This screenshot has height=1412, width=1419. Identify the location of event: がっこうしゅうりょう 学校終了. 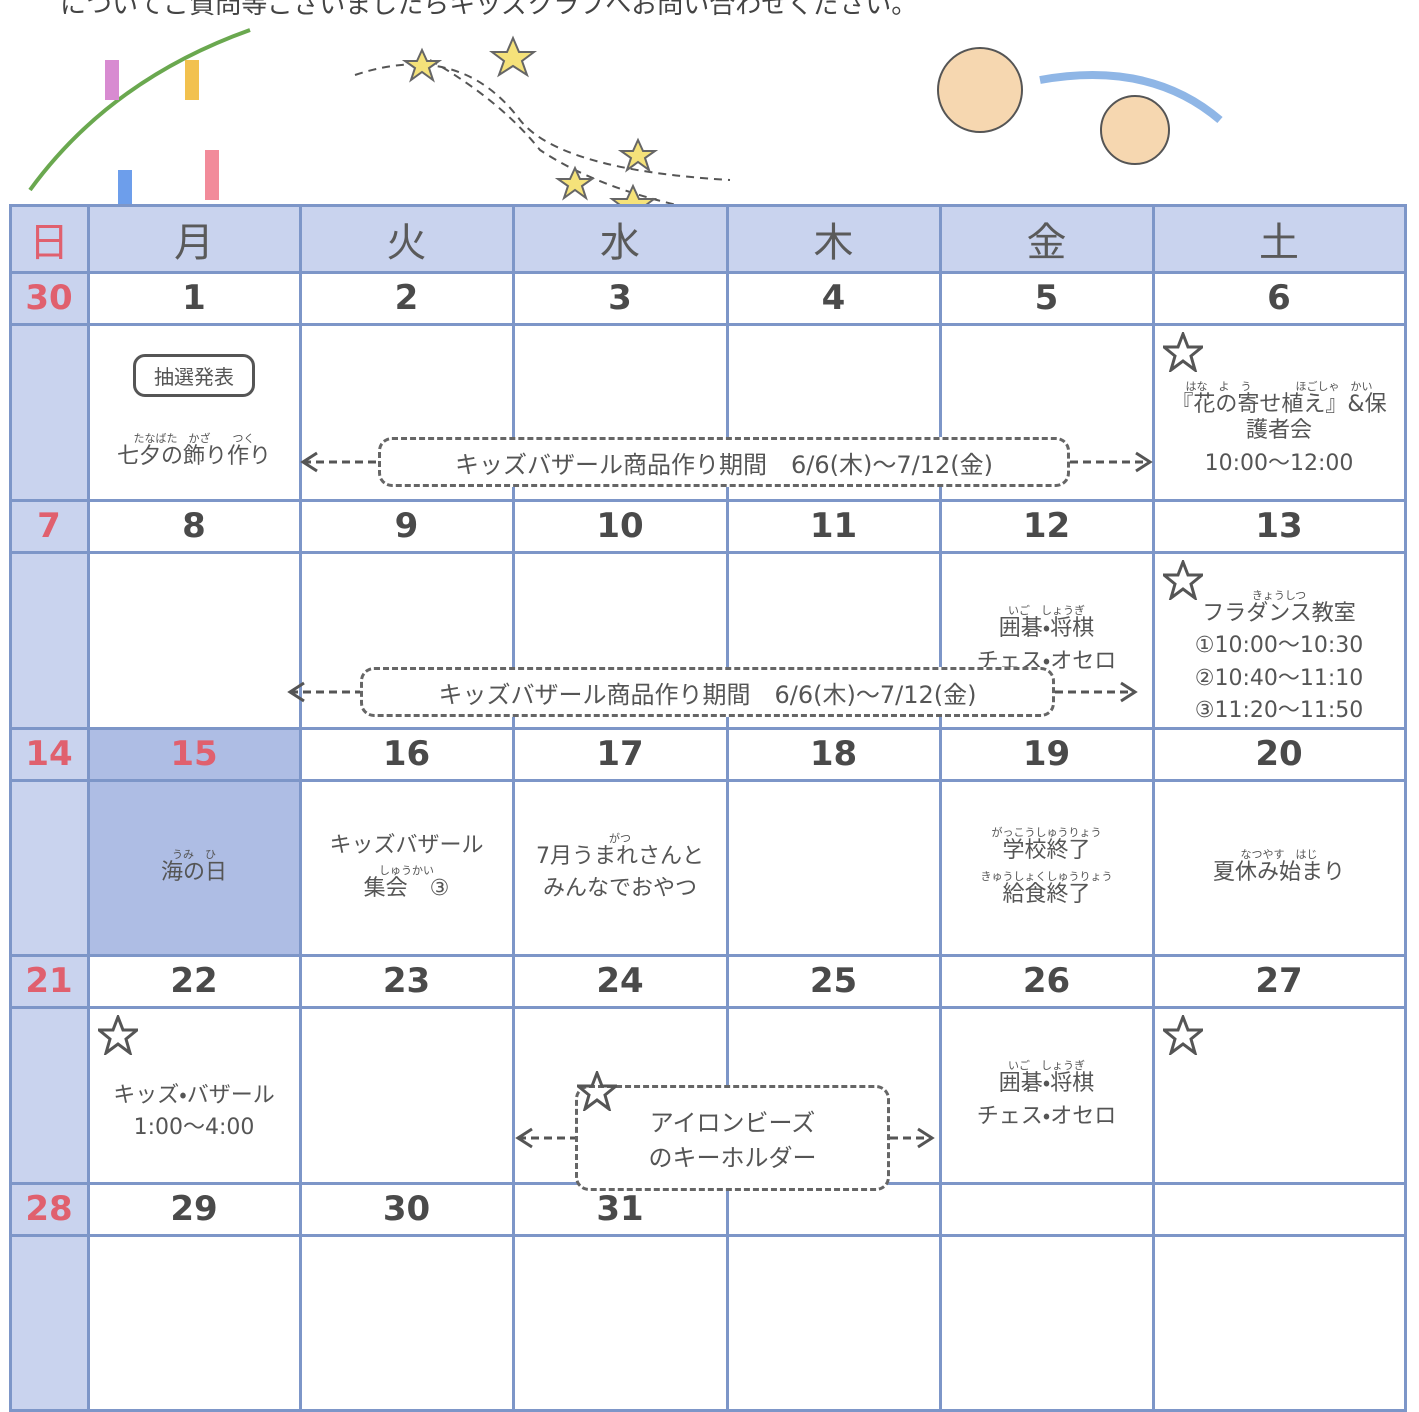
(1047, 845).